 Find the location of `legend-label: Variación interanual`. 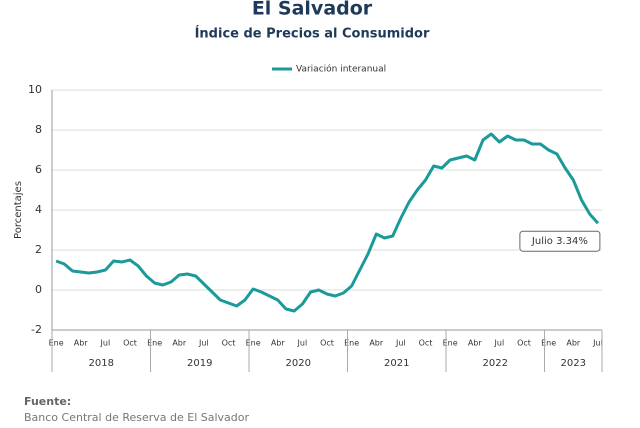

legend-label: Variación interanual is located at coordinates (341, 69).